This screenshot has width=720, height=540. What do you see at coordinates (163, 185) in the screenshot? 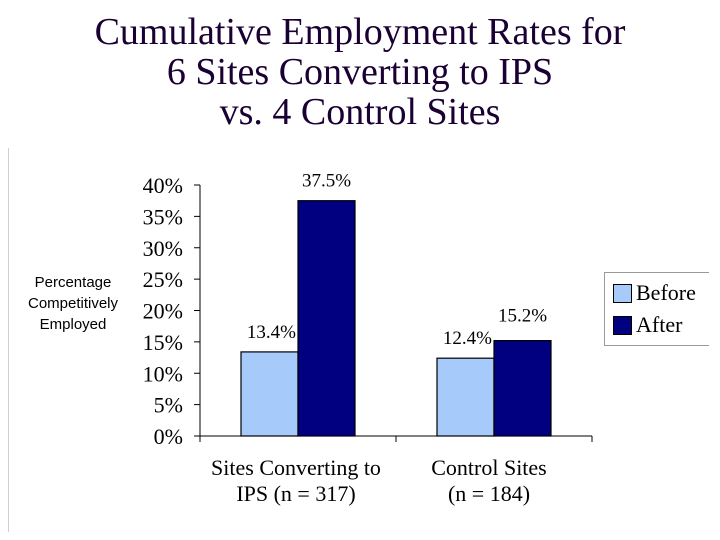
I see `y-tick-label: 40%` at bounding box center [163, 185].